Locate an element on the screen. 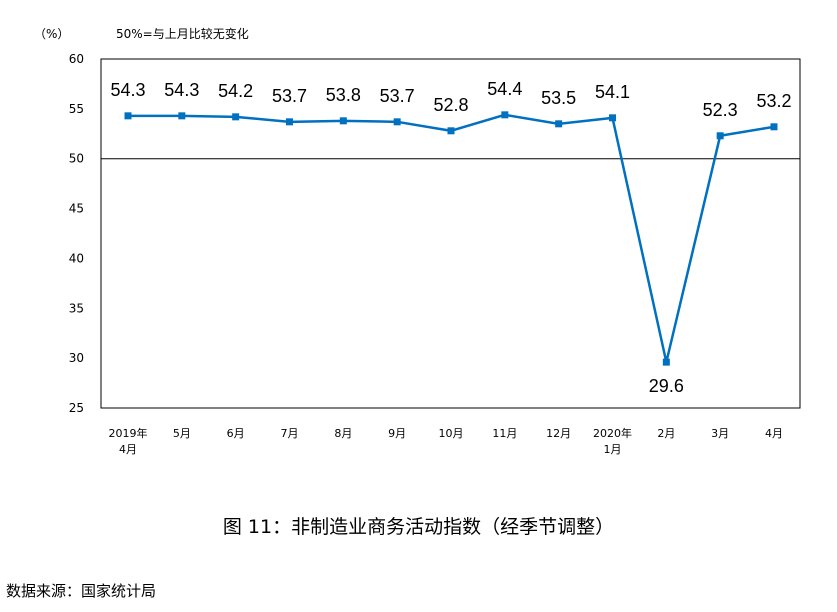 This screenshot has height=612, width=837. y-tick-label: 60 is located at coordinates (76, 59).